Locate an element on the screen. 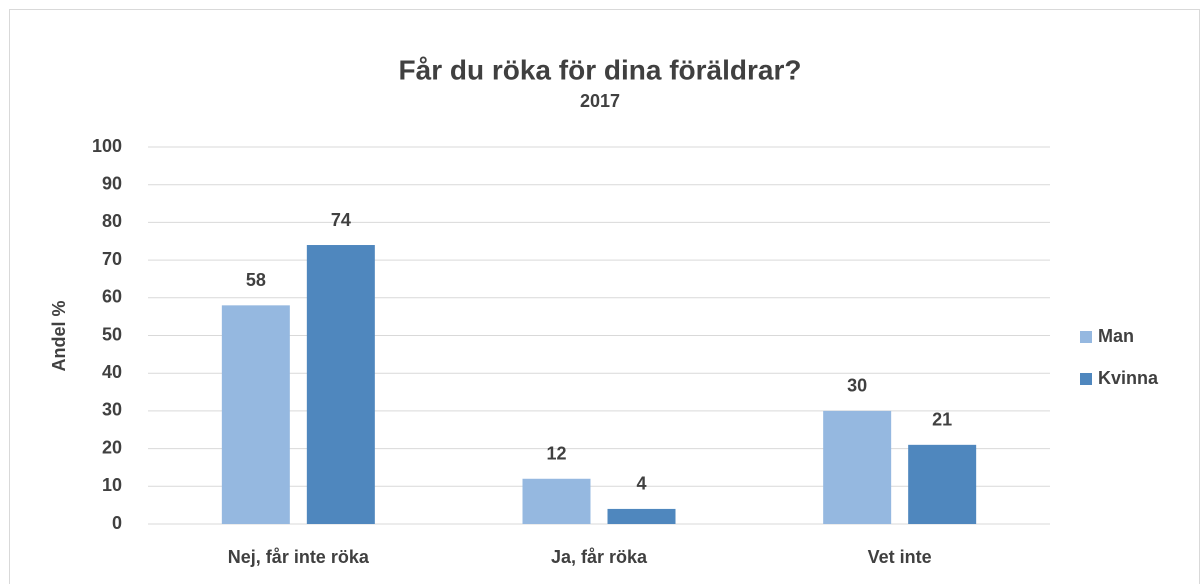  x-tick-label: Ja, får röka is located at coordinates (599, 557).